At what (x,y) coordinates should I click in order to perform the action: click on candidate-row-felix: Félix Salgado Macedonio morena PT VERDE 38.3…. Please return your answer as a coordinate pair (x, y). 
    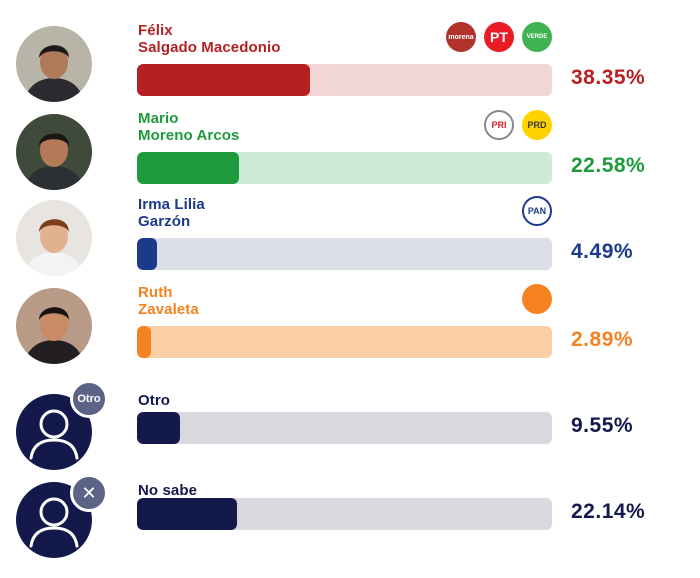
    Looking at the image, I should click on (350, 64).